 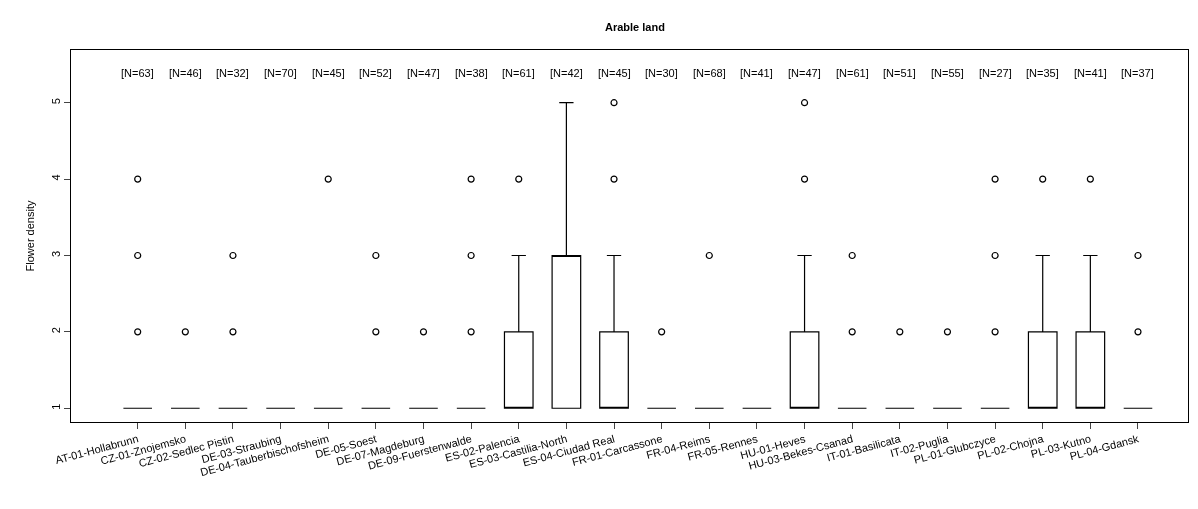 I want to click on annotation: [N=46], so click(x=185, y=73).